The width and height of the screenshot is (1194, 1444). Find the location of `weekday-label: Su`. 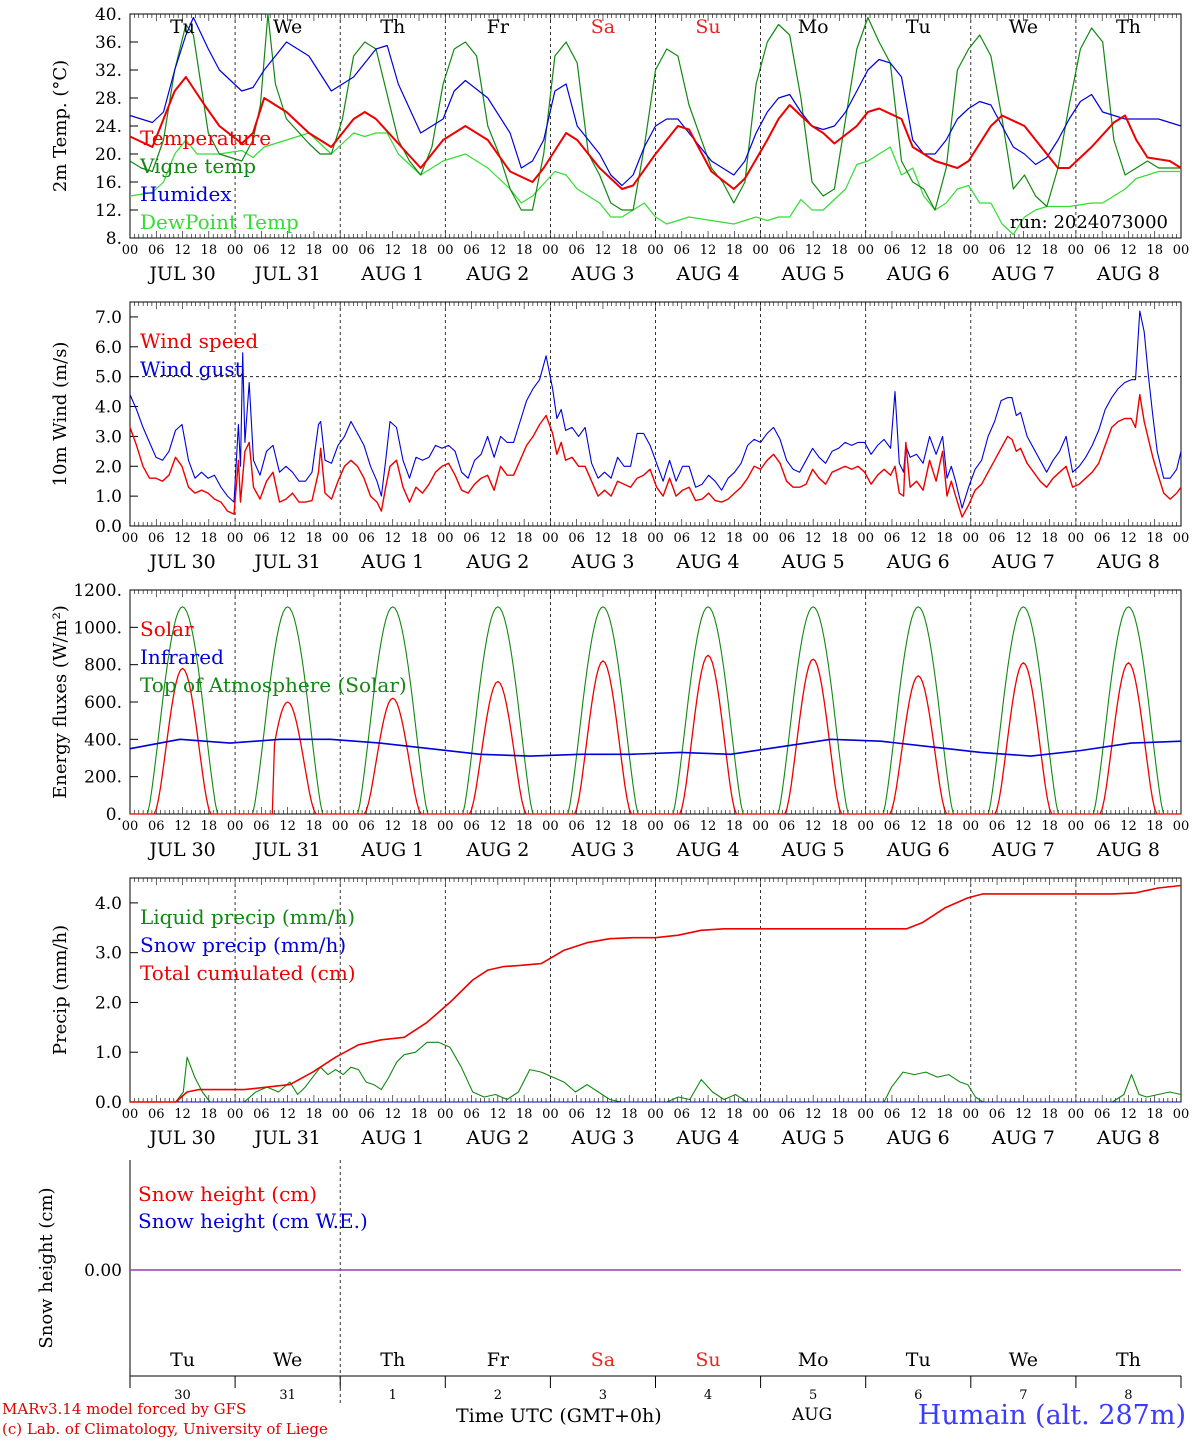

weekday-label: Su is located at coordinates (707, 1360).